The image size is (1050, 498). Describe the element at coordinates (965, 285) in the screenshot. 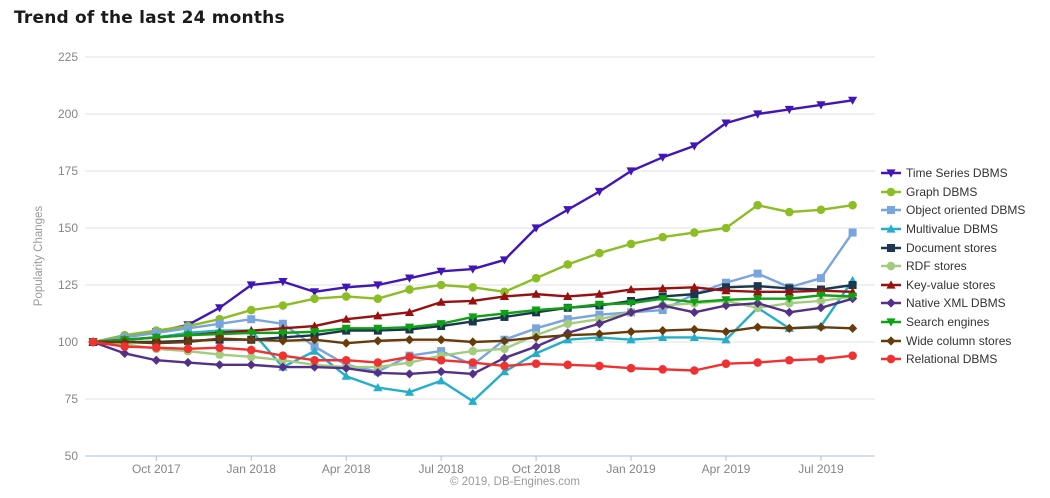

I see `legend-item-key-value-stores: Key-value stores` at that location.